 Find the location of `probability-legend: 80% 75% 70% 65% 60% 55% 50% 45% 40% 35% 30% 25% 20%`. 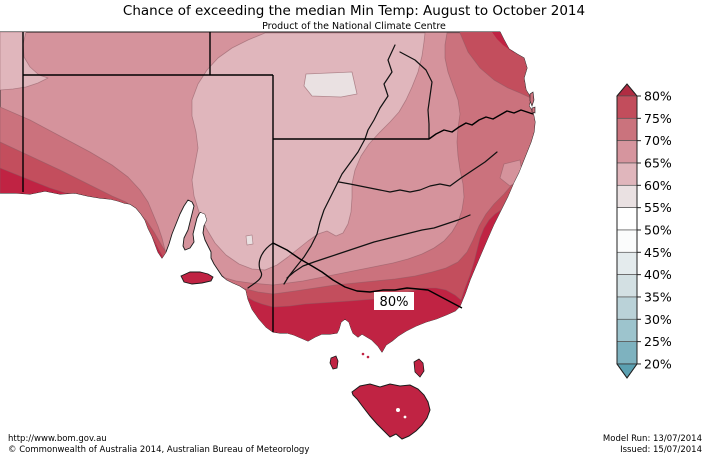

probability-legend: 80% 75% 70% 65% 60% 55% 50% 45% 40% 35% 30% 25% 20% is located at coordinates (661, 235).